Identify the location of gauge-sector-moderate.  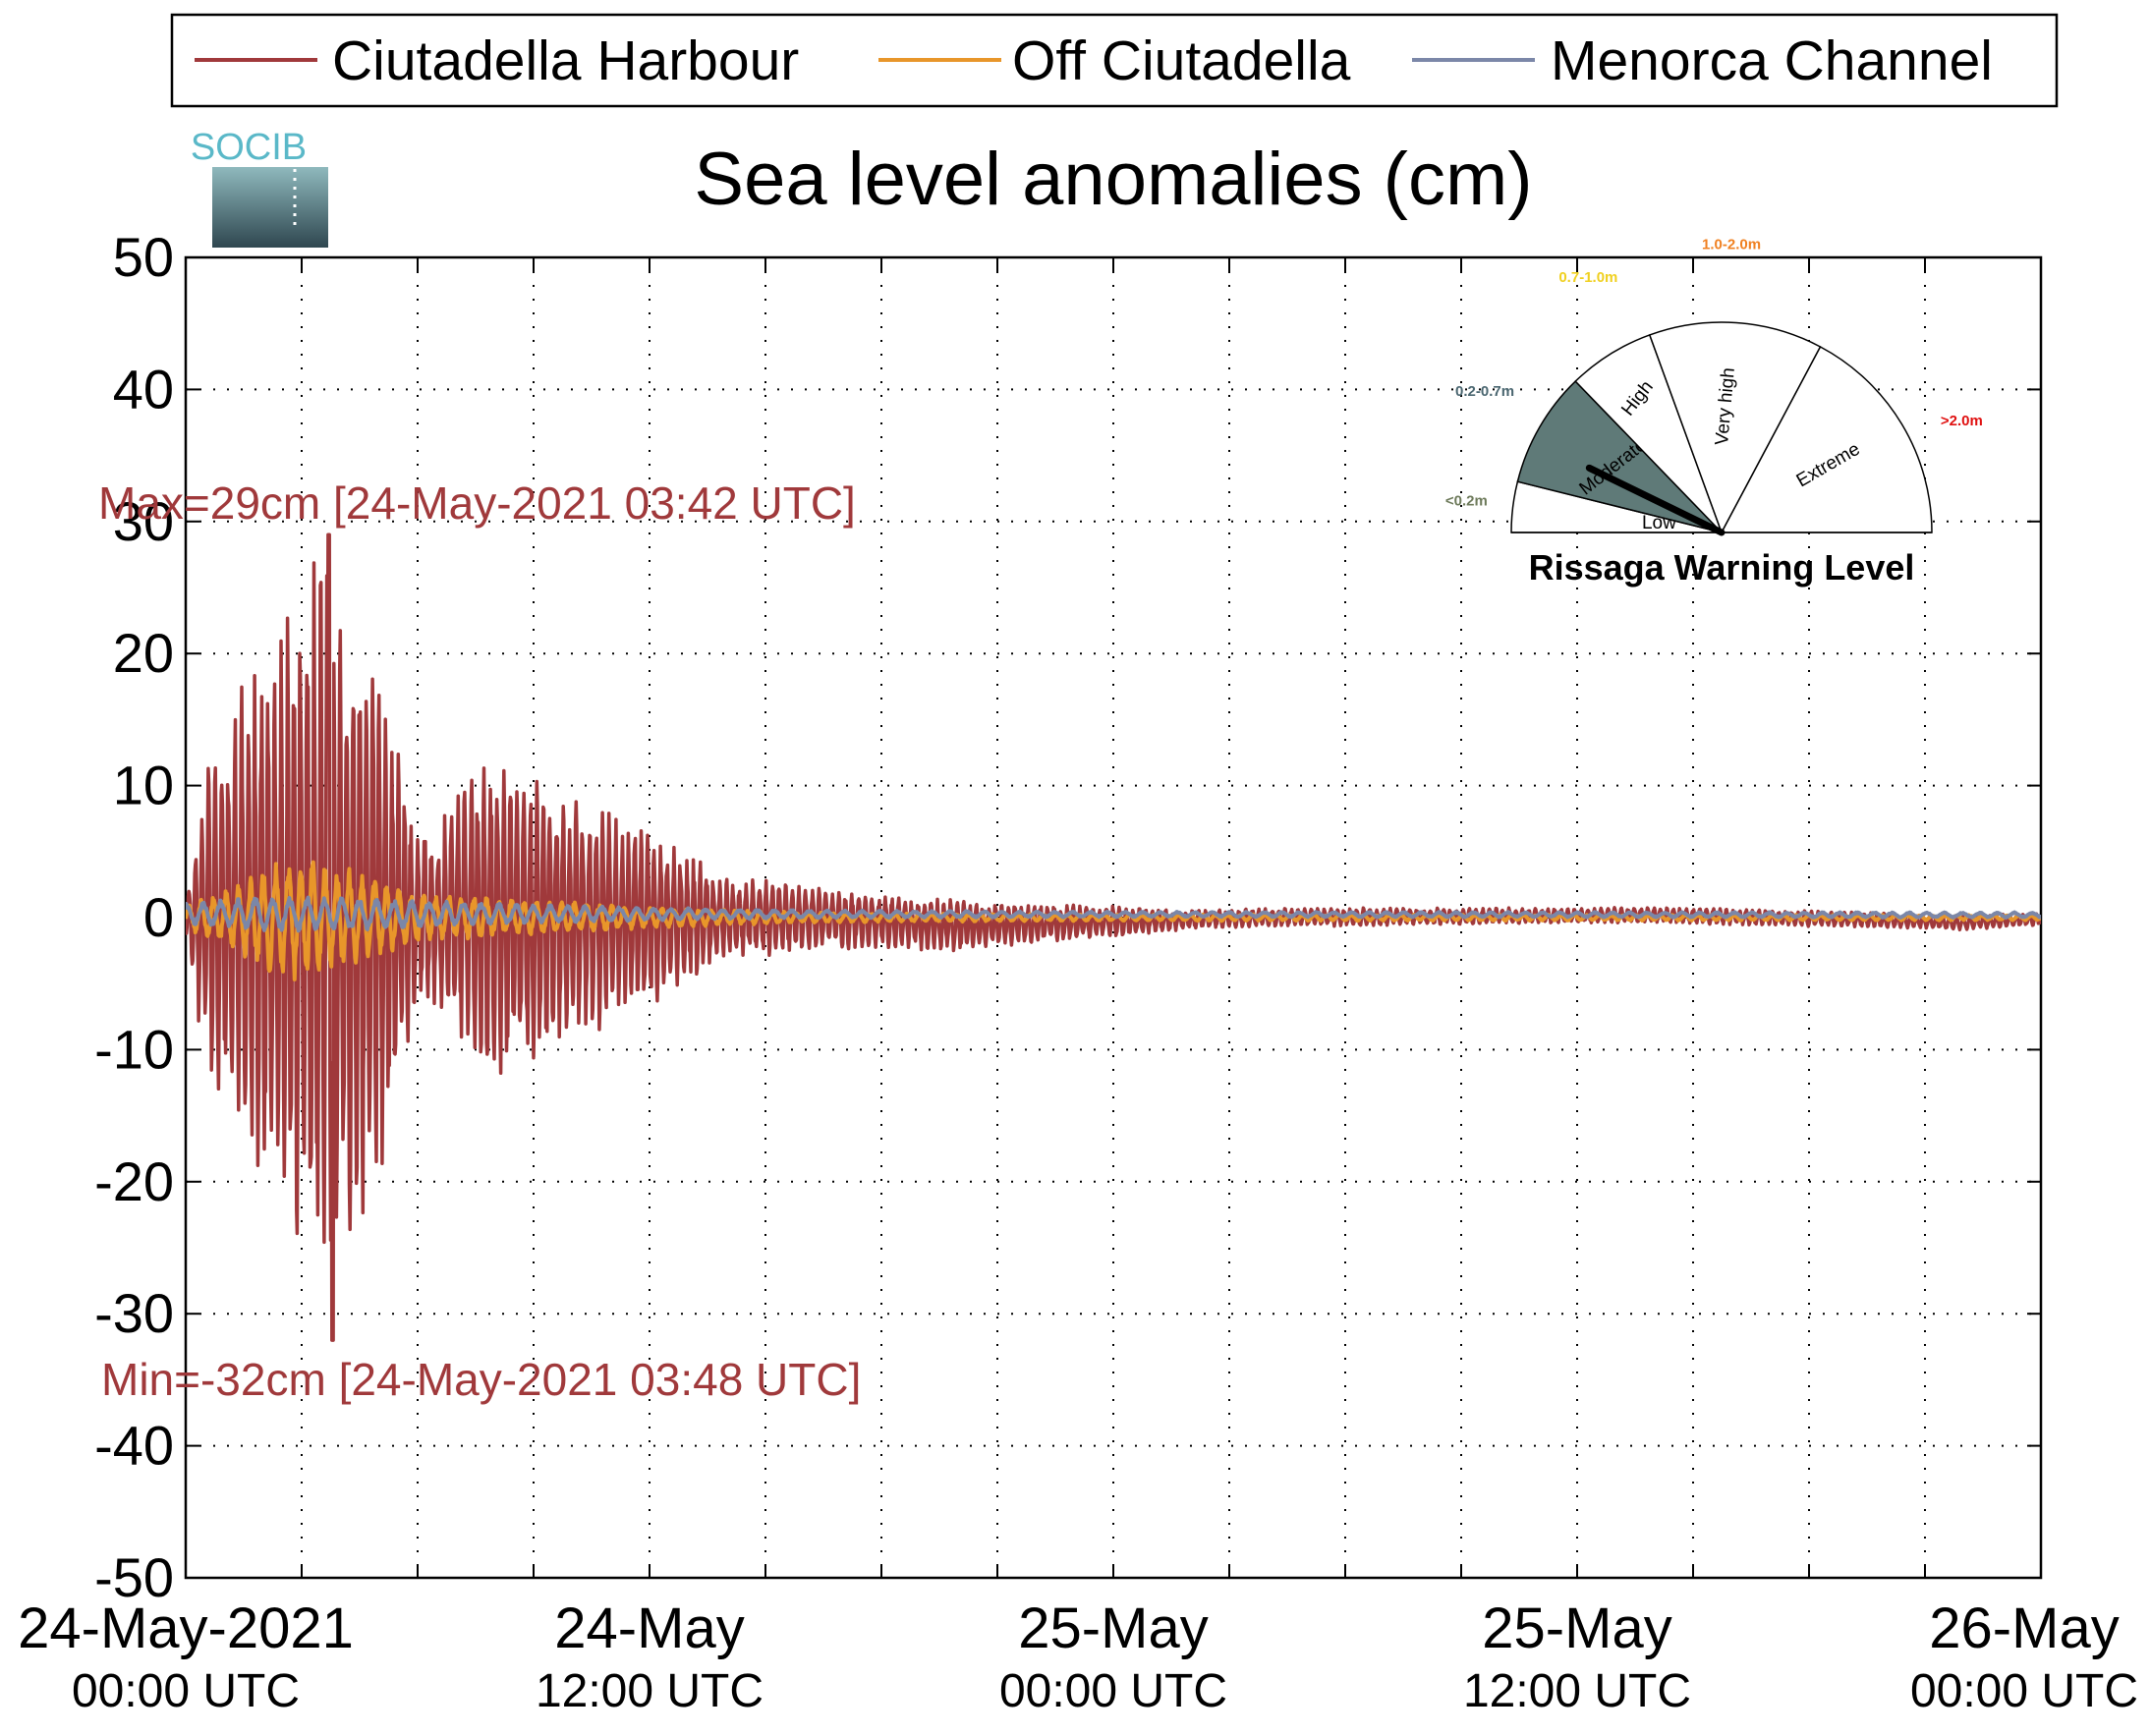
(1620, 457).